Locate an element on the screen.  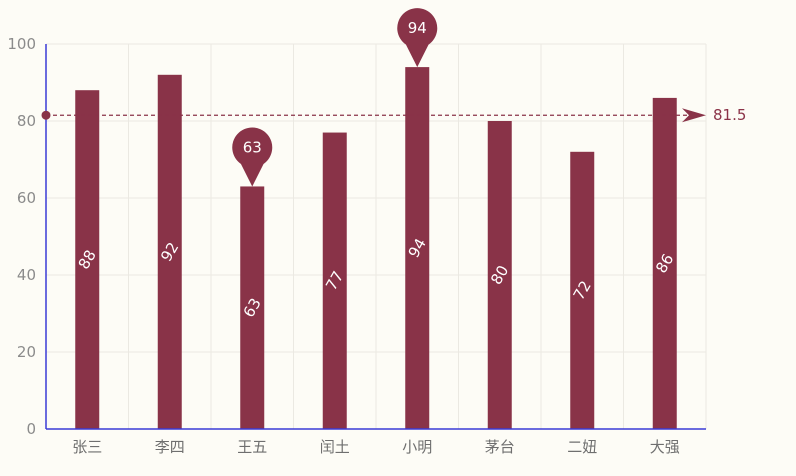
y-tick-label: 100 is located at coordinates (21, 44).